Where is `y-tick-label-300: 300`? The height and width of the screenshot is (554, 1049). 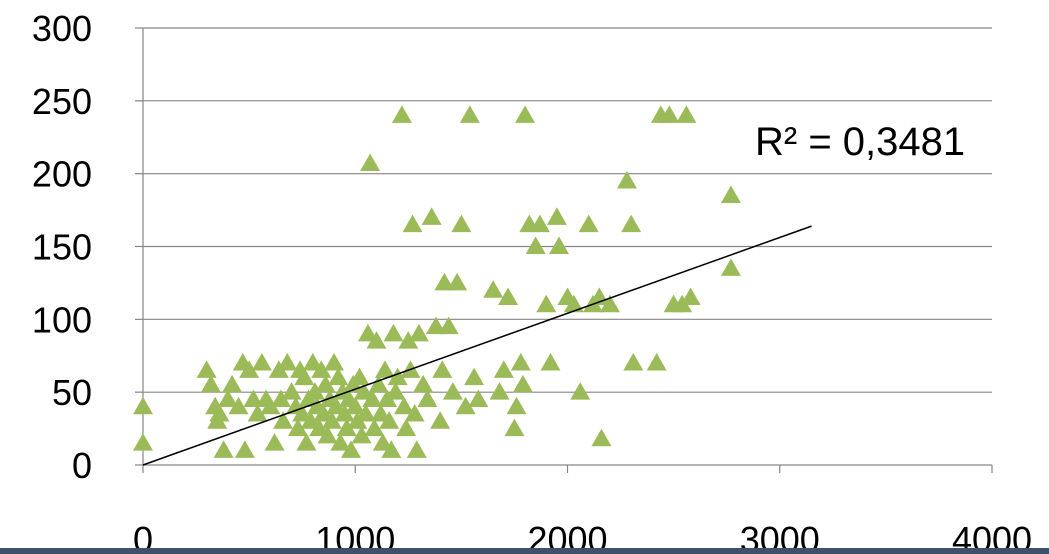 y-tick-label-300: 300 is located at coordinates (62, 28).